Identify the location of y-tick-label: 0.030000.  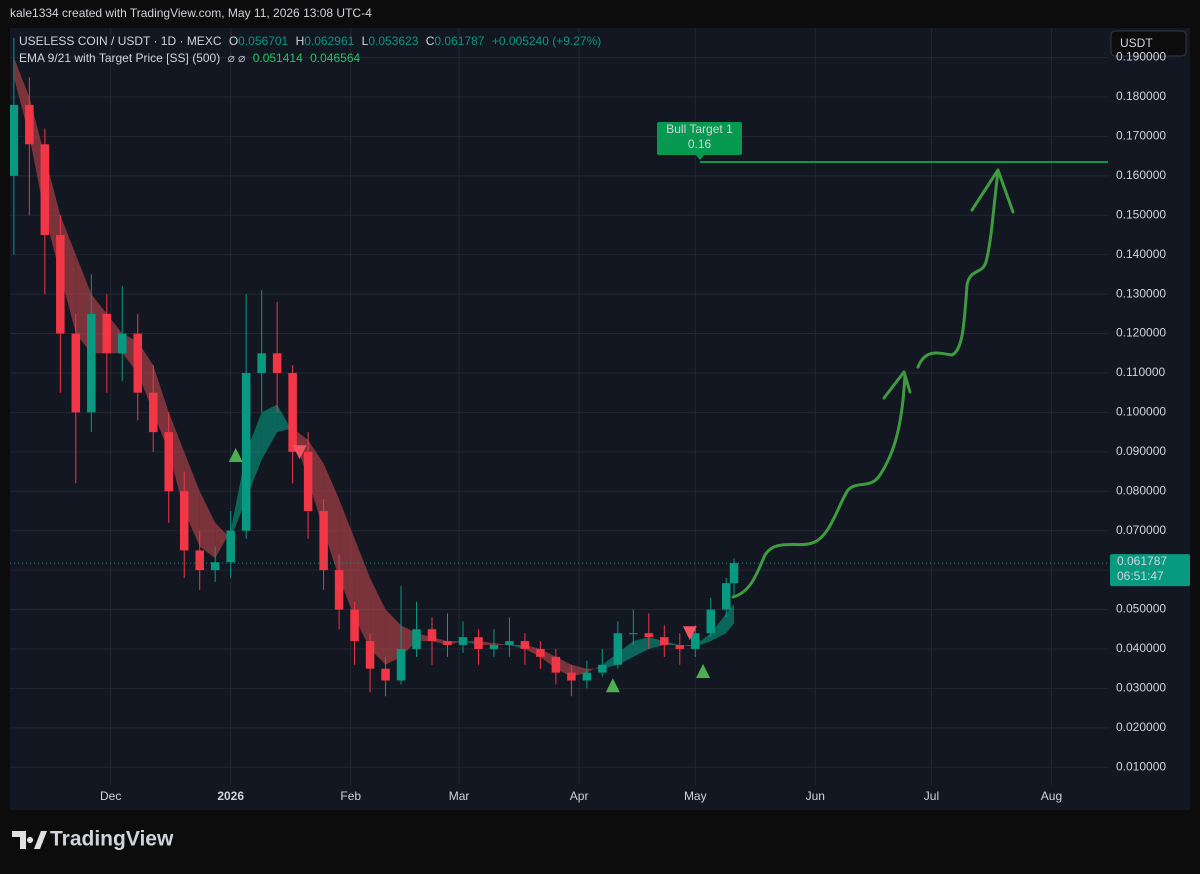
(1141, 688).